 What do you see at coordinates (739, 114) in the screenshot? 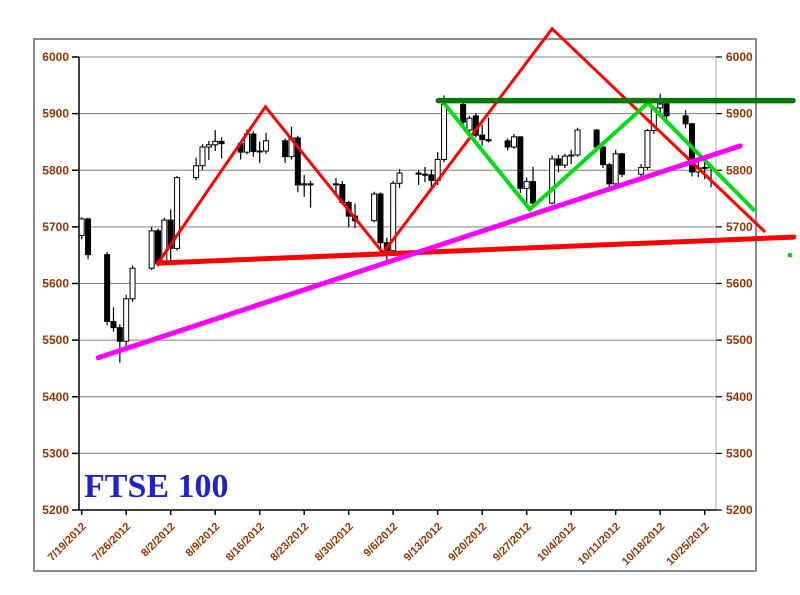
I see `y-axis-label-right: 5900` at bounding box center [739, 114].